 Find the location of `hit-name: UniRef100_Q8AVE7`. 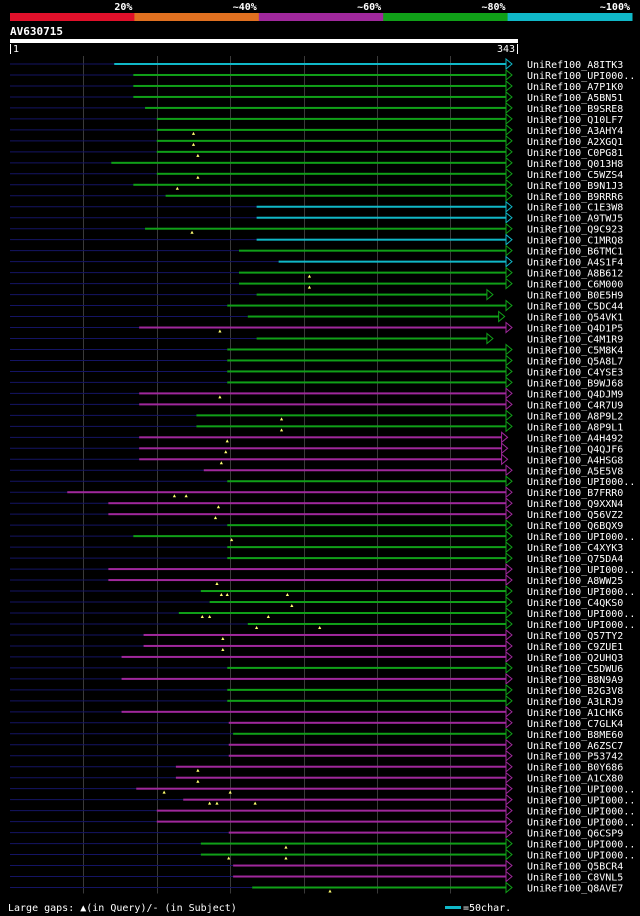

hit-name: UniRef100_Q8AVE7 is located at coordinates (575, 889).